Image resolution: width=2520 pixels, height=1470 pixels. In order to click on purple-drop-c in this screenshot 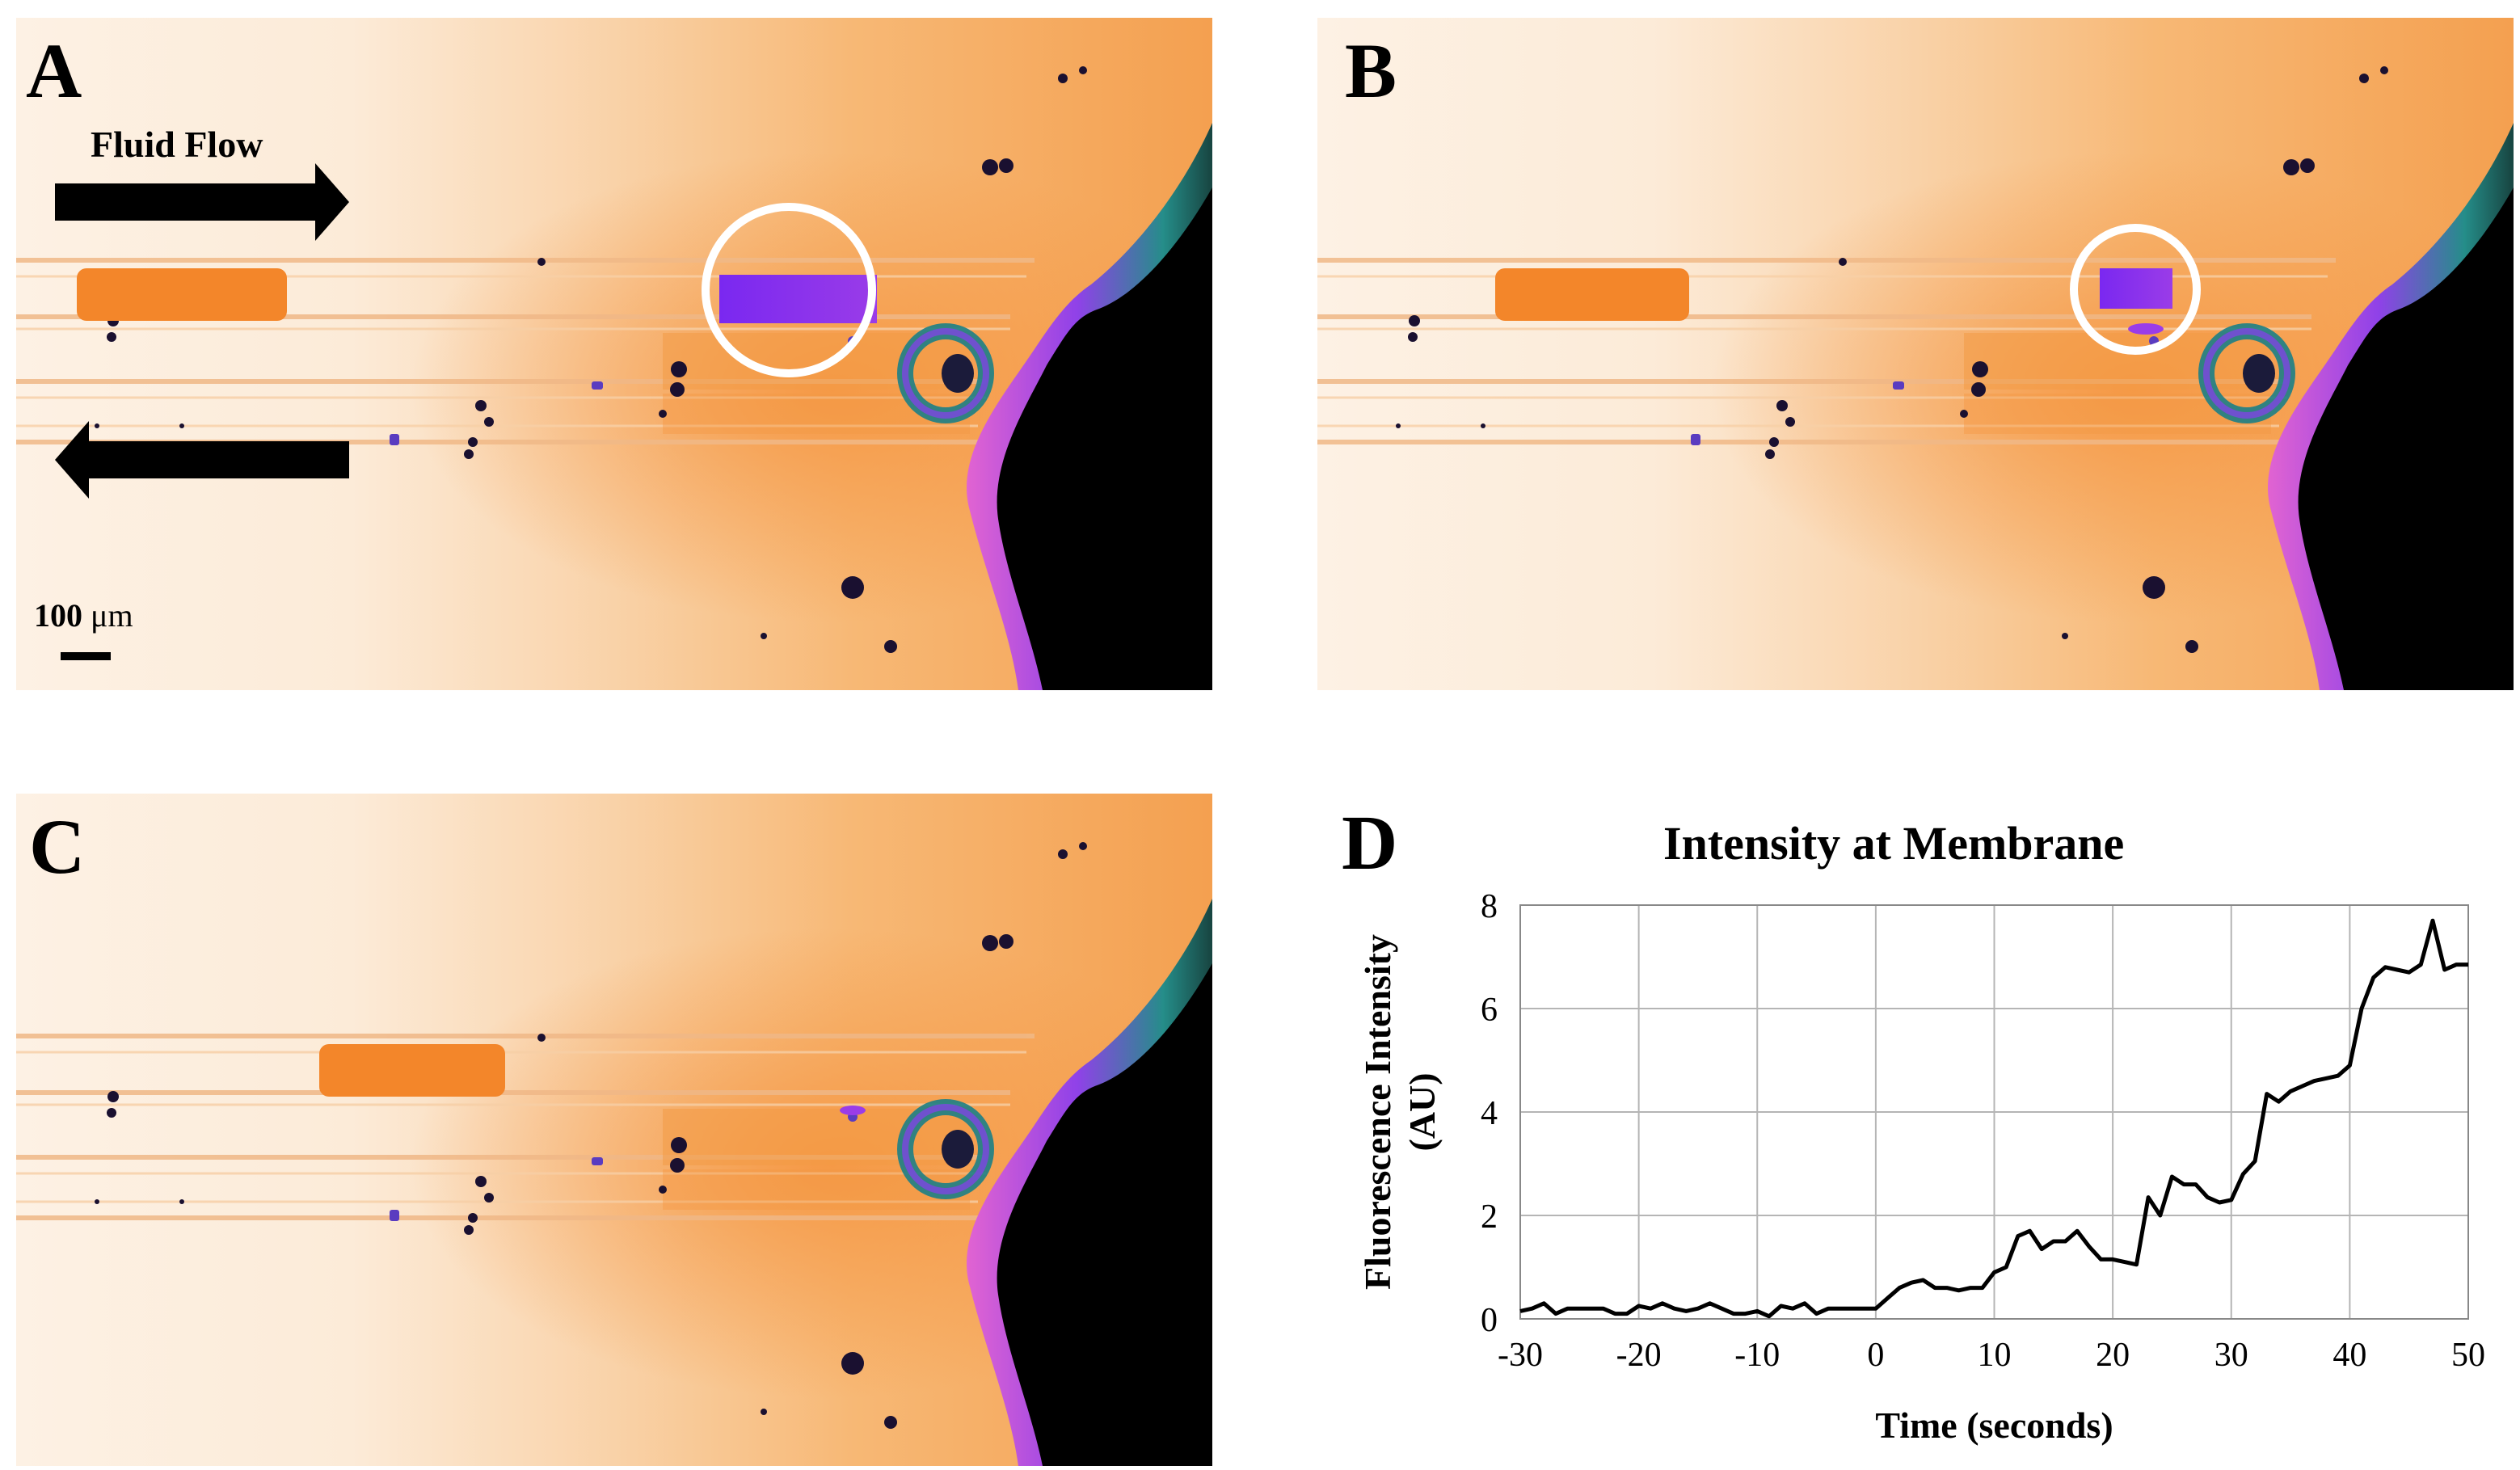, I will do `click(853, 1110)`.